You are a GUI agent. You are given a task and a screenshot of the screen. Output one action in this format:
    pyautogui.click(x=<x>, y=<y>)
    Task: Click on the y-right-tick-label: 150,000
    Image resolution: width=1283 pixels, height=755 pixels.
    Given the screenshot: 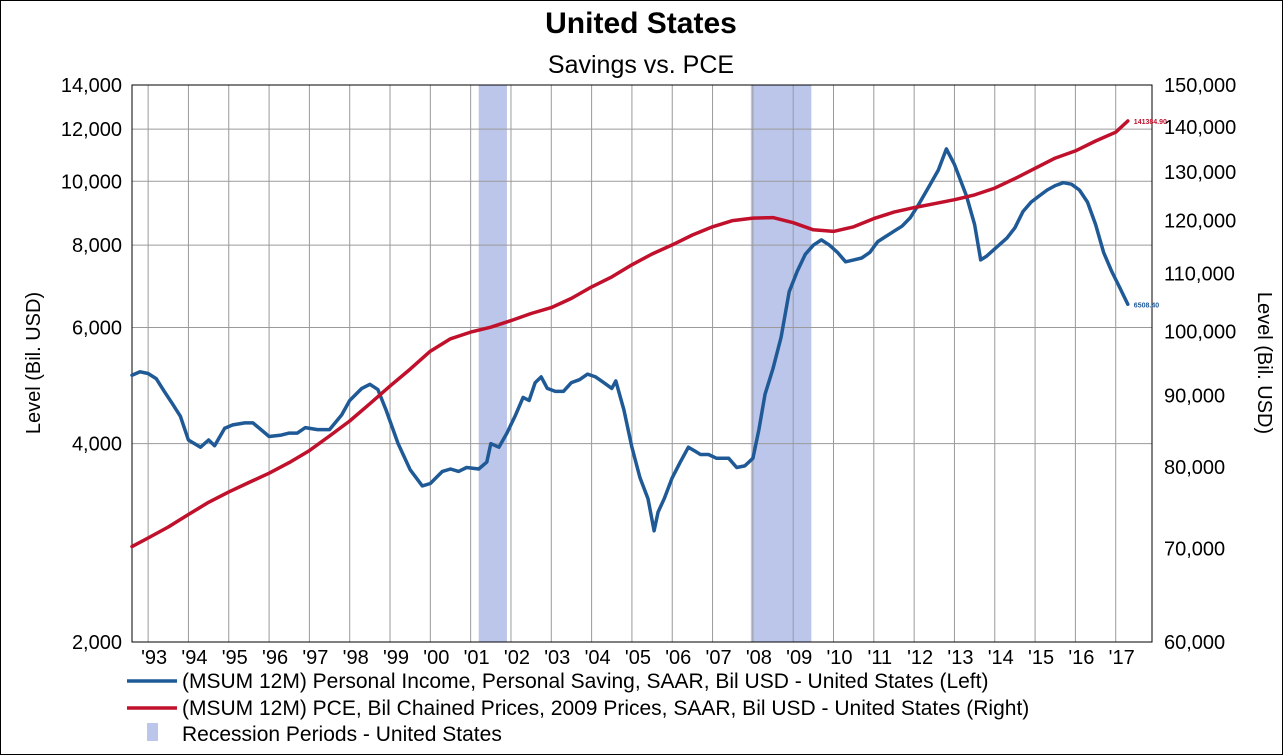 What is the action you would take?
    pyautogui.click(x=1200, y=86)
    